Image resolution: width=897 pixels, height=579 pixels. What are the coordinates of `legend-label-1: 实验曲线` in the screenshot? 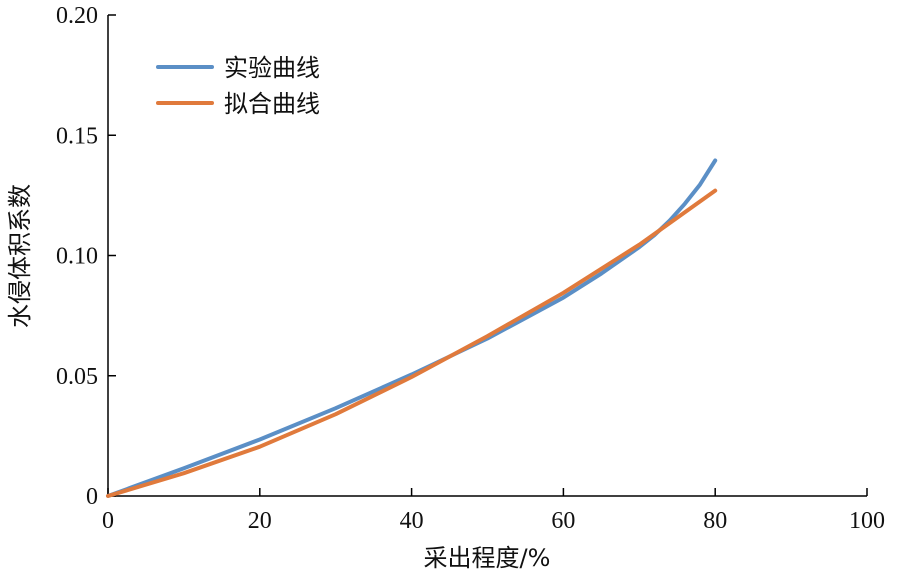 It's located at (272, 68).